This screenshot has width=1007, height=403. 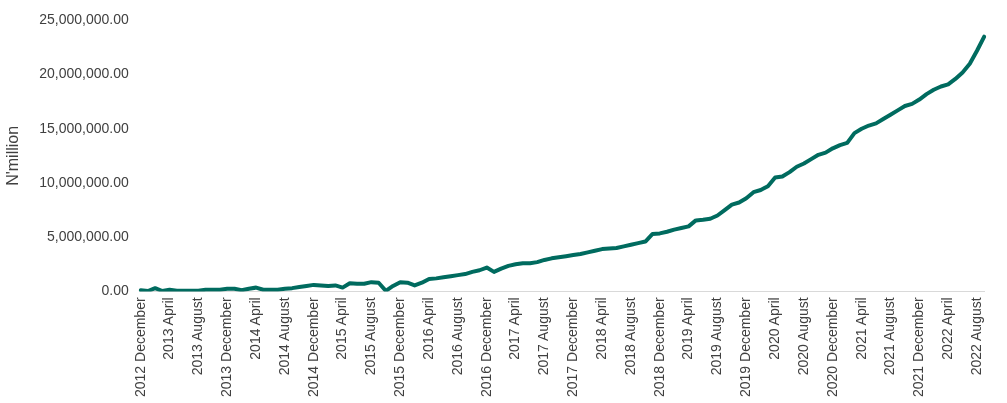 What do you see at coordinates (745, 347) in the screenshot?
I see `x-tick-label: 2019 December` at bounding box center [745, 347].